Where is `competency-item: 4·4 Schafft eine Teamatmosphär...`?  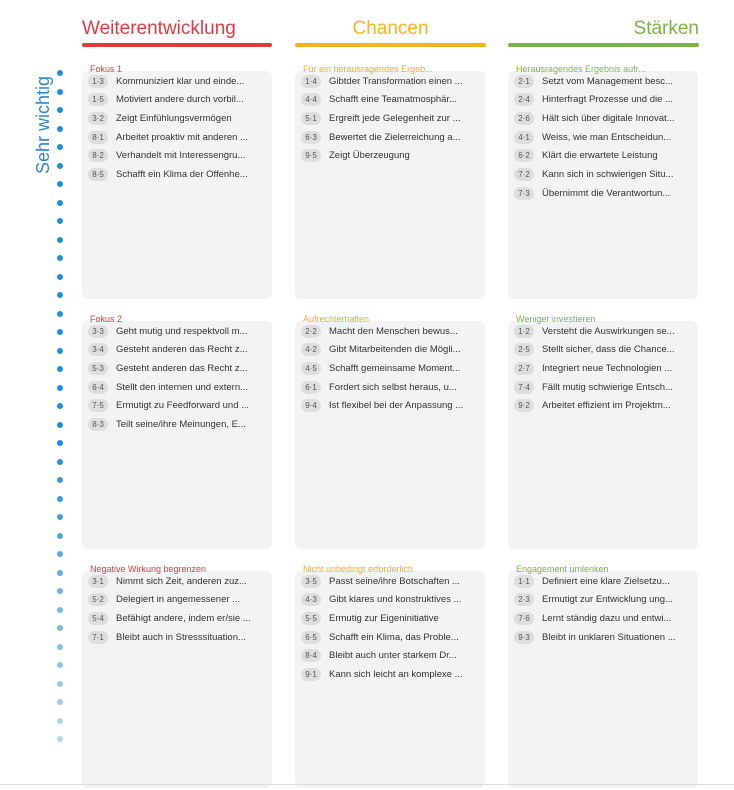 competency-item: 4·4 Schafft eine Teamatmosphär... is located at coordinates (390, 100).